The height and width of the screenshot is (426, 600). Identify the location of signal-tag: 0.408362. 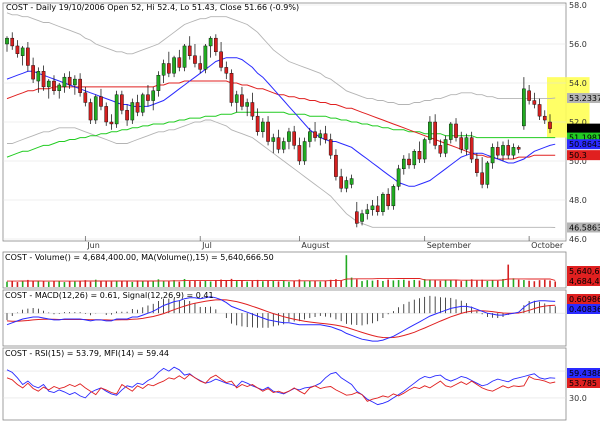
(583, 309).